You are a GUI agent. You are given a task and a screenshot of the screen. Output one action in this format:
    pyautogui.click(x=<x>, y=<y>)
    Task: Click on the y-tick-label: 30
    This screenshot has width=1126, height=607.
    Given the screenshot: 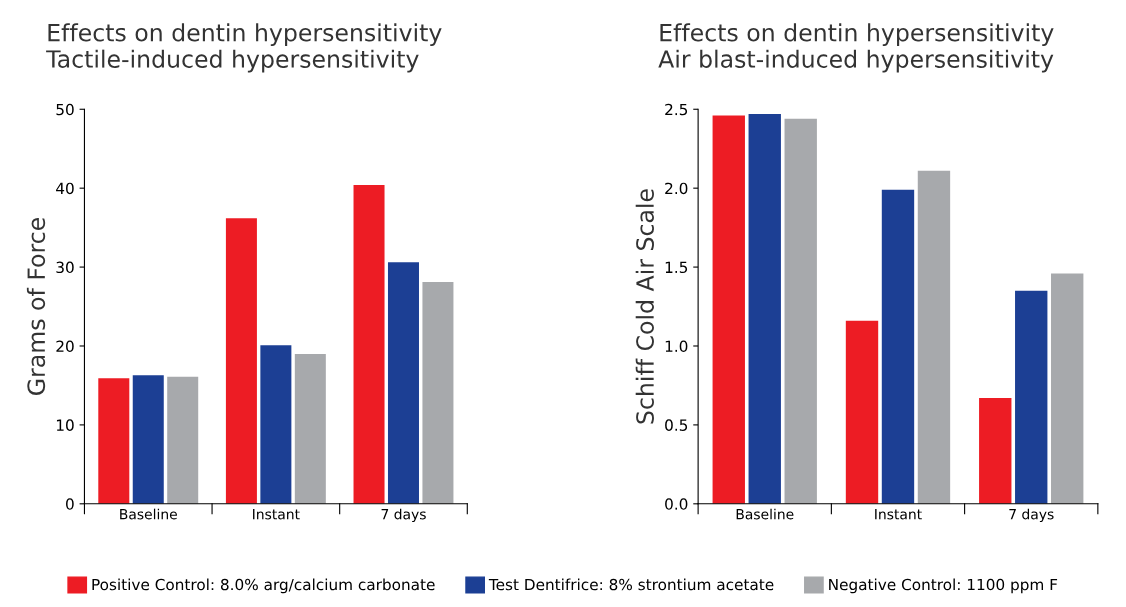 What is the action you would take?
    pyautogui.click(x=65, y=267)
    